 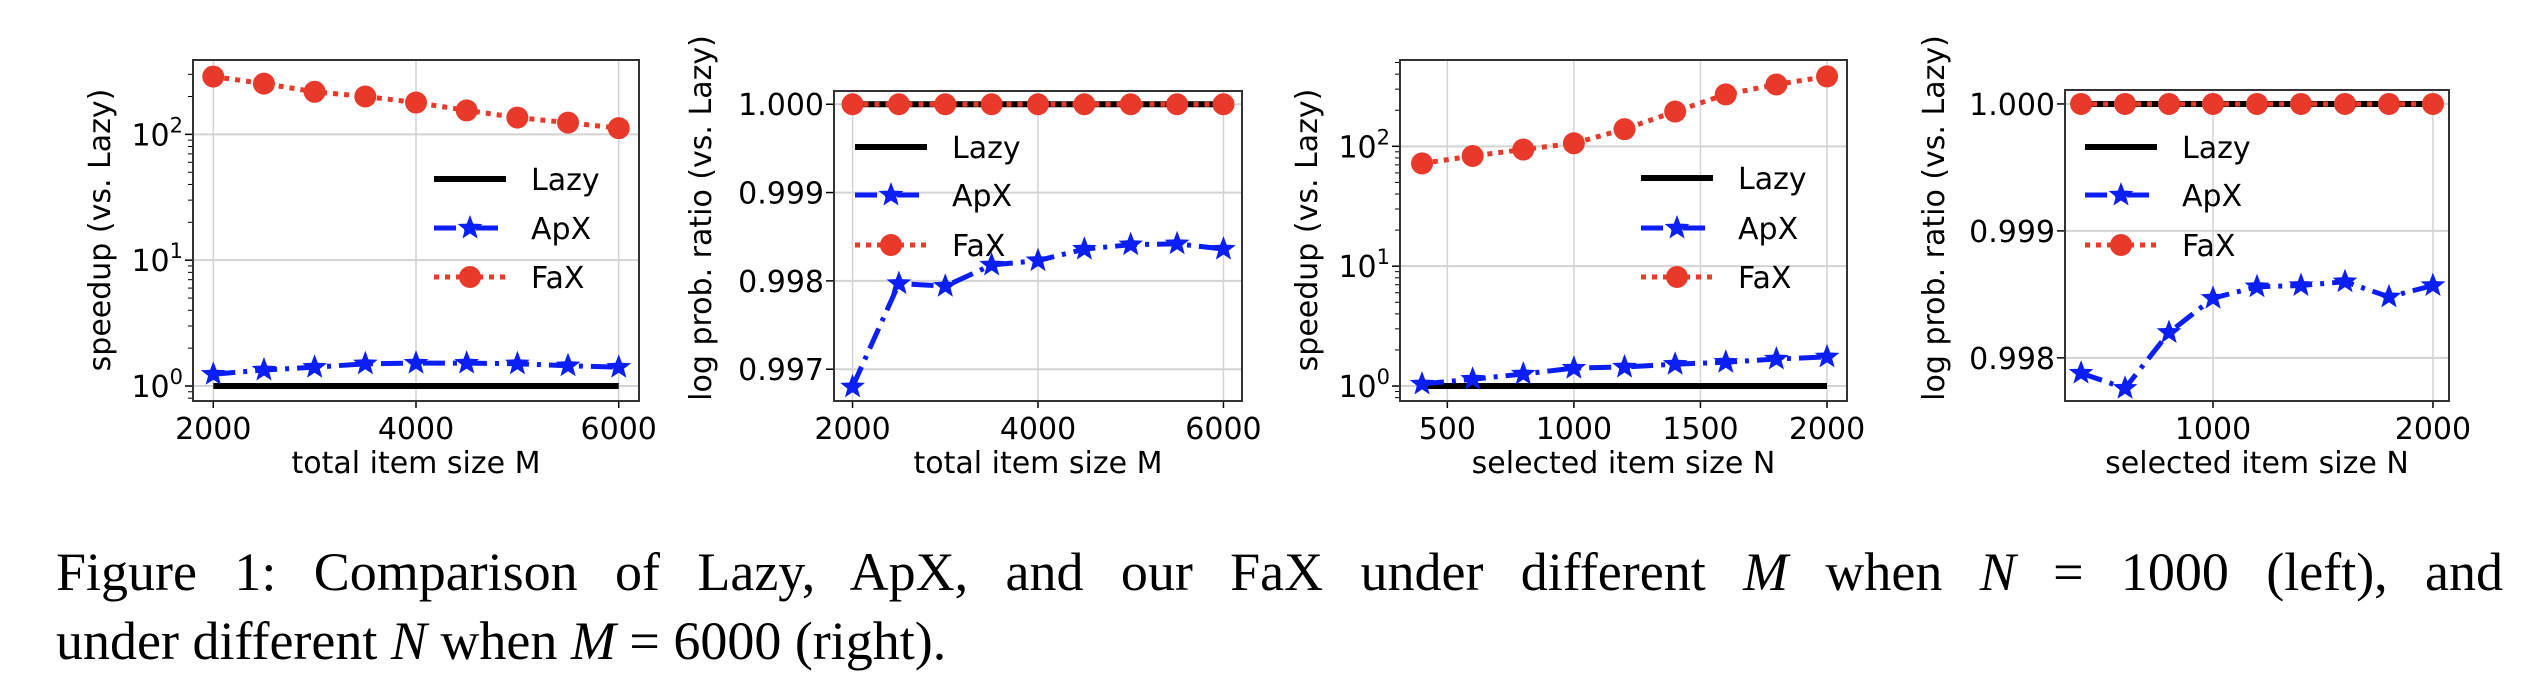 I want to click on y-tick-label: 0.997, so click(x=781, y=370).